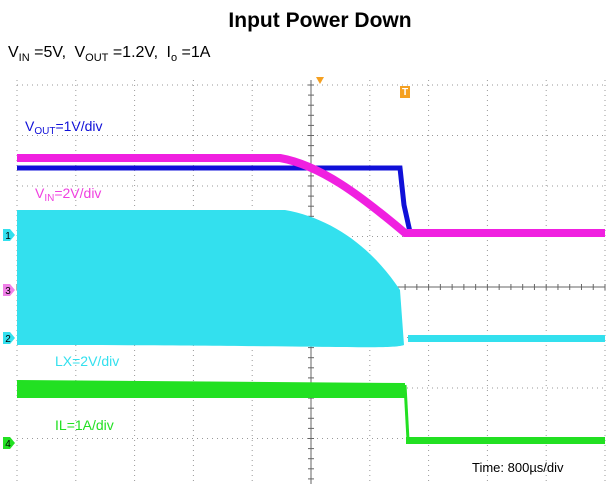 The image size is (608, 491). I want to click on label-text: =1A/div, so click(90, 425).